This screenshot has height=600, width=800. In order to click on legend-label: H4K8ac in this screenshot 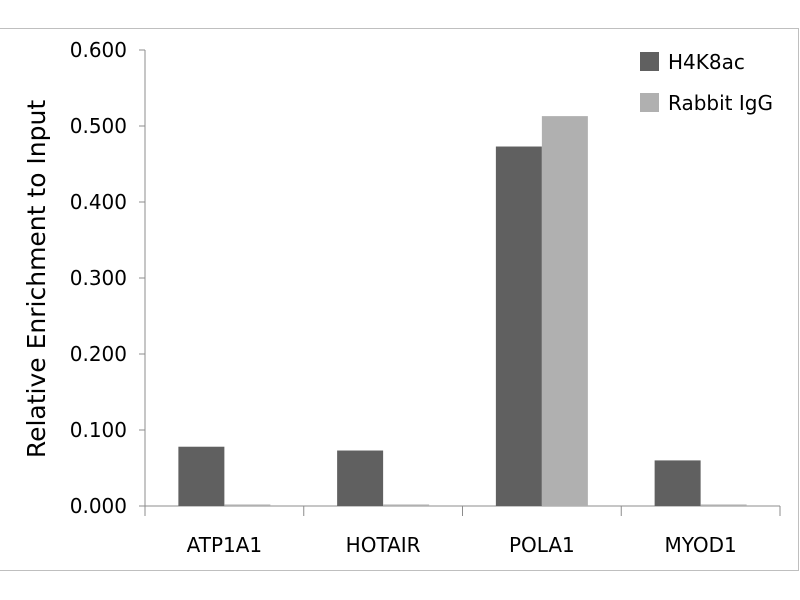, I will do `click(706, 62)`.